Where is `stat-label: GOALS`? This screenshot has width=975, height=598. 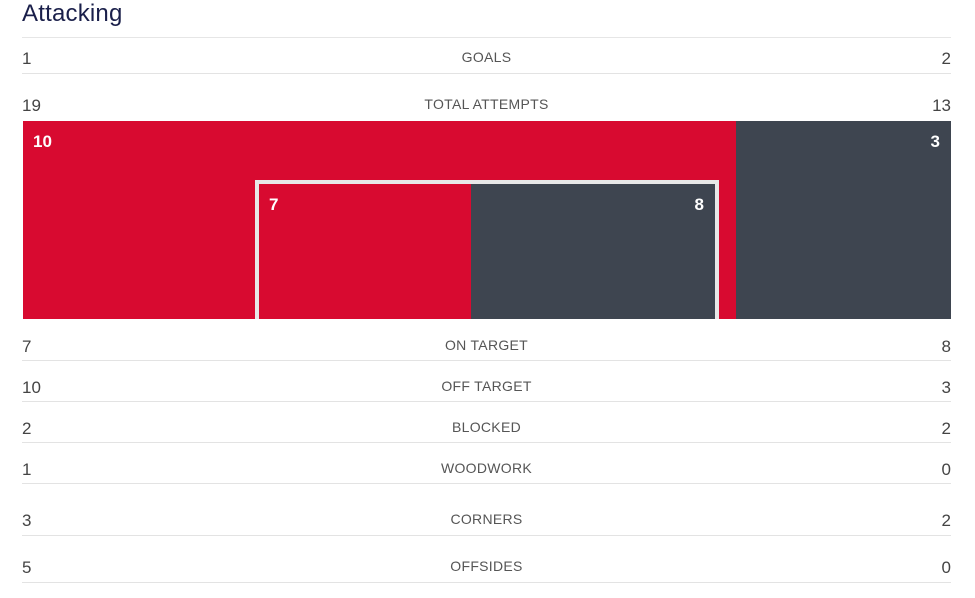 stat-label: GOALS is located at coordinates (486, 57).